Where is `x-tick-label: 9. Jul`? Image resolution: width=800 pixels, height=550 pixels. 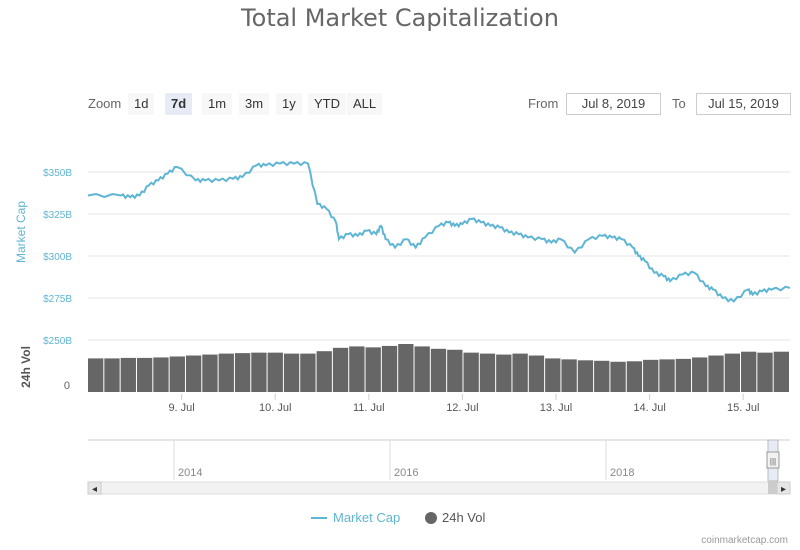
x-tick-label: 9. Jul is located at coordinates (181, 408).